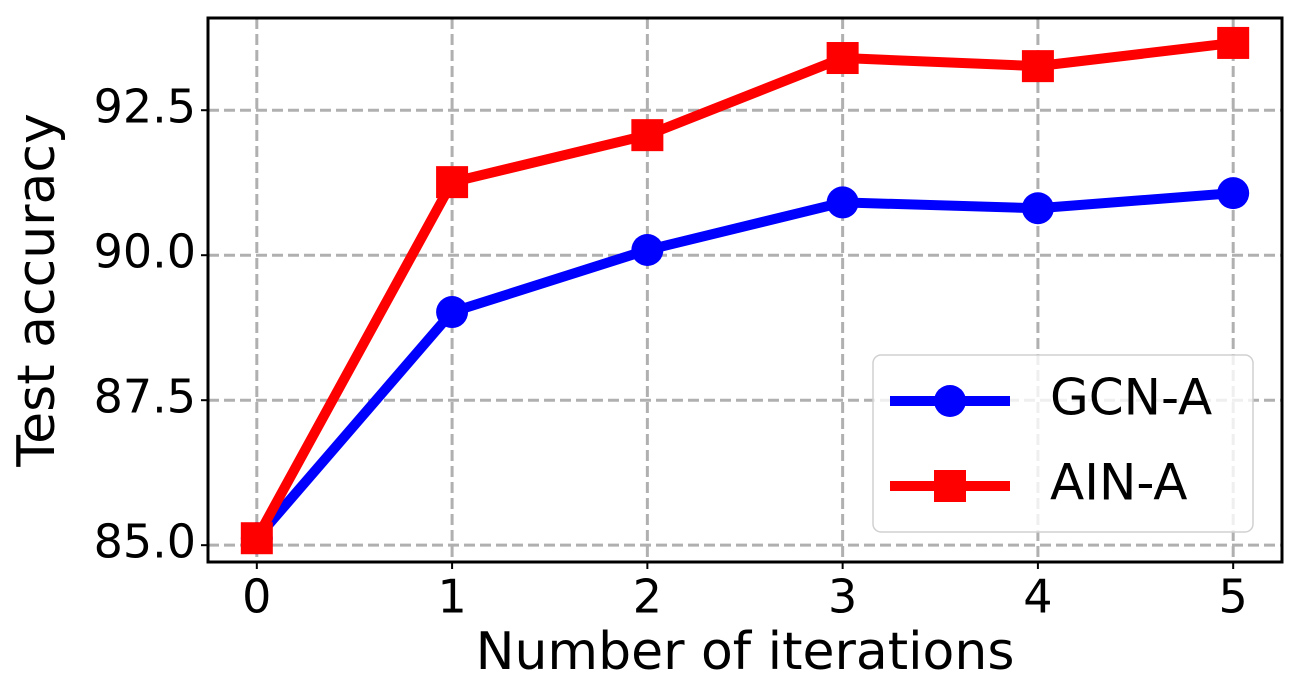 The image size is (1300, 700). What do you see at coordinates (256, 597) in the screenshot?
I see `x-tick-label: 0` at bounding box center [256, 597].